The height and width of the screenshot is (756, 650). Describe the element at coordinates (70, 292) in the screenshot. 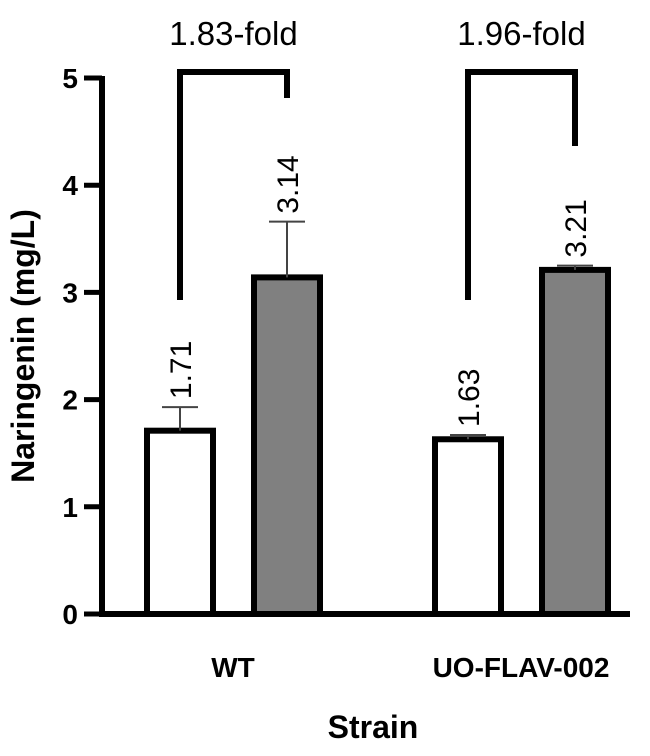

I see `y-tick-label: 3` at that location.